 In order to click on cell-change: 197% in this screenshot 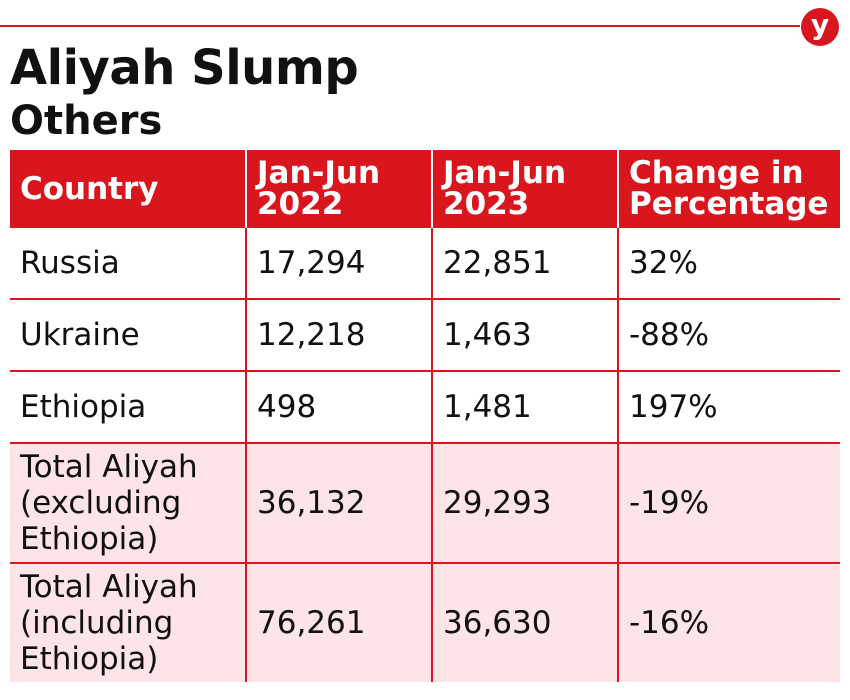, I will do `click(729, 407)`.